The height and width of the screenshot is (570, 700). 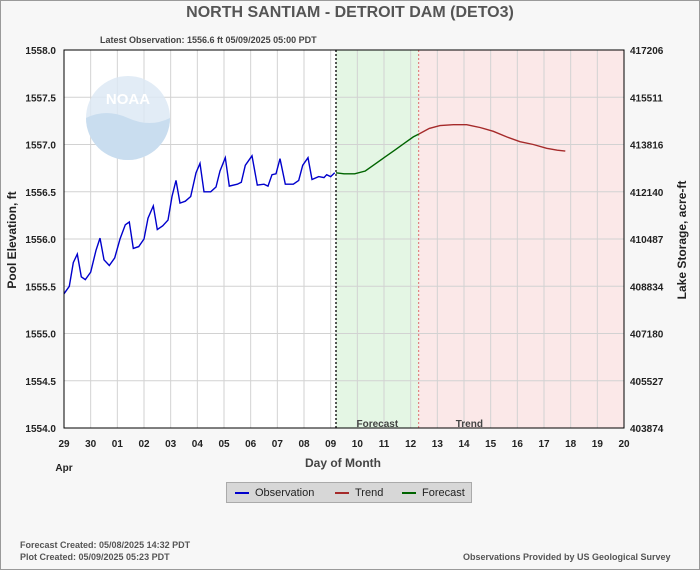 What do you see at coordinates (571, 444) in the screenshot?
I see `x-tick-label: 18` at bounding box center [571, 444].